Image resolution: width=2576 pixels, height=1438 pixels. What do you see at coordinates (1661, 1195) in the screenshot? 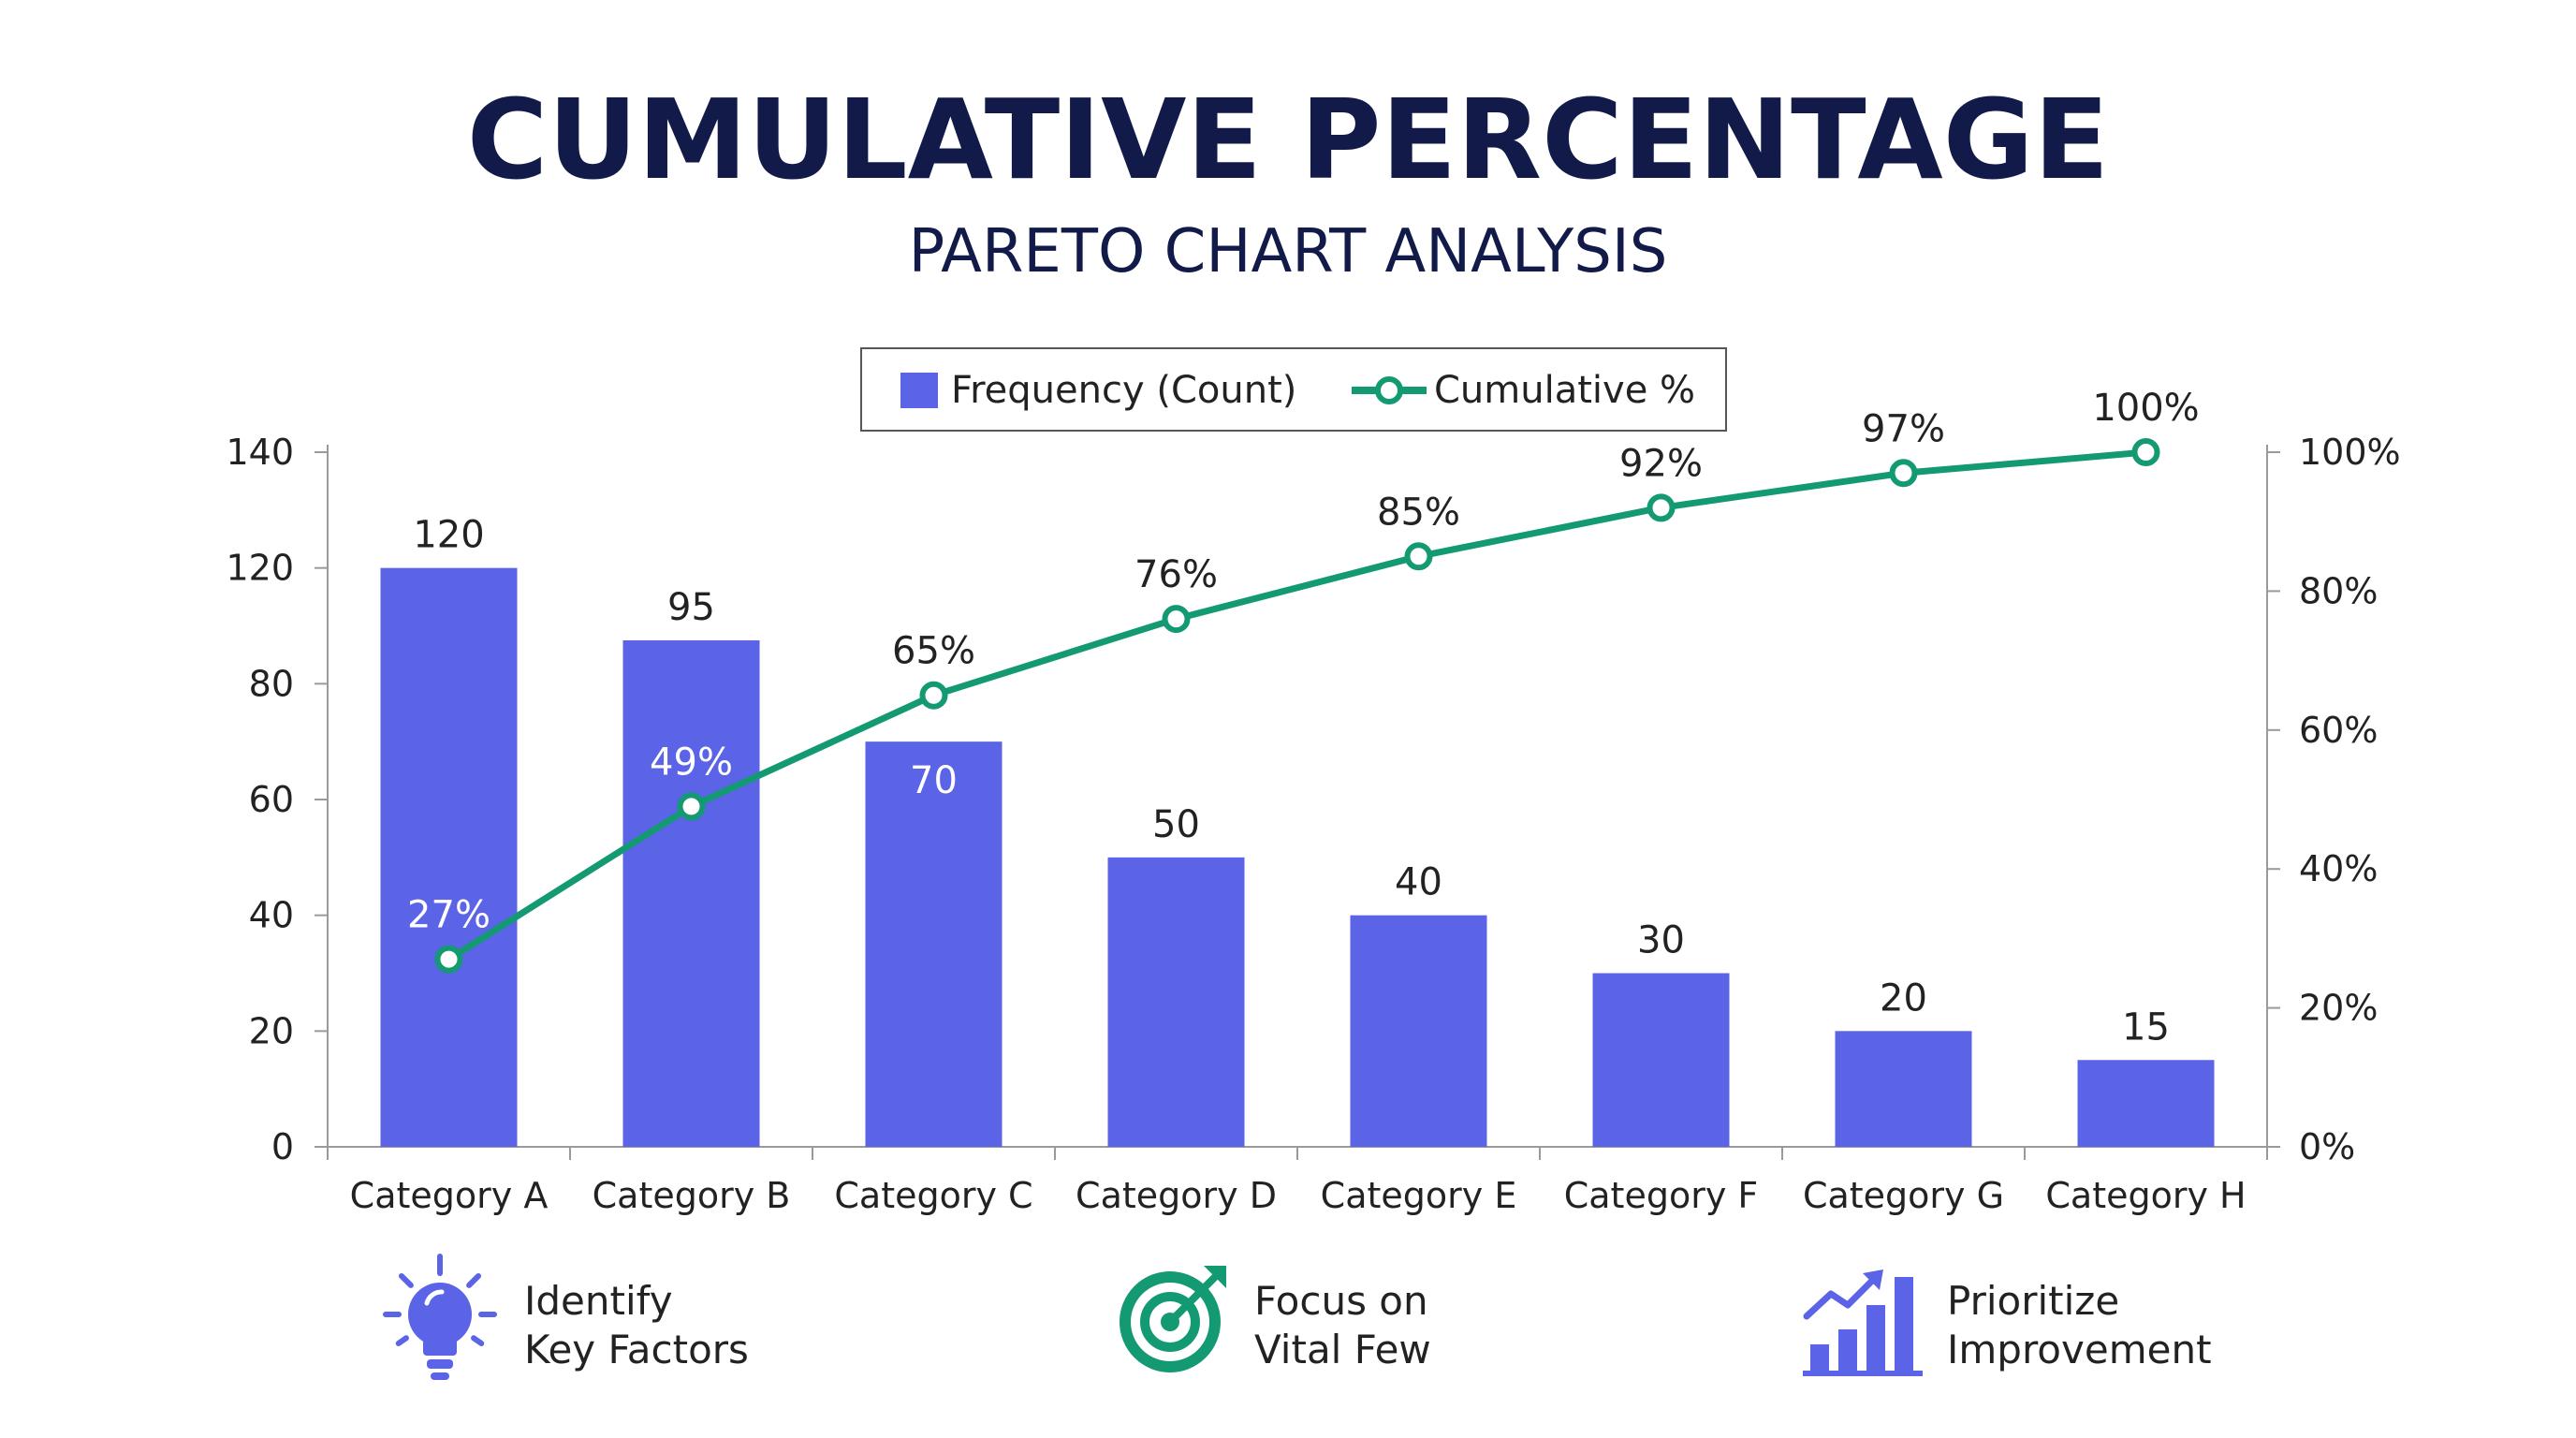
I see `category-label: Category F` at bounding box center [1661, 1195].